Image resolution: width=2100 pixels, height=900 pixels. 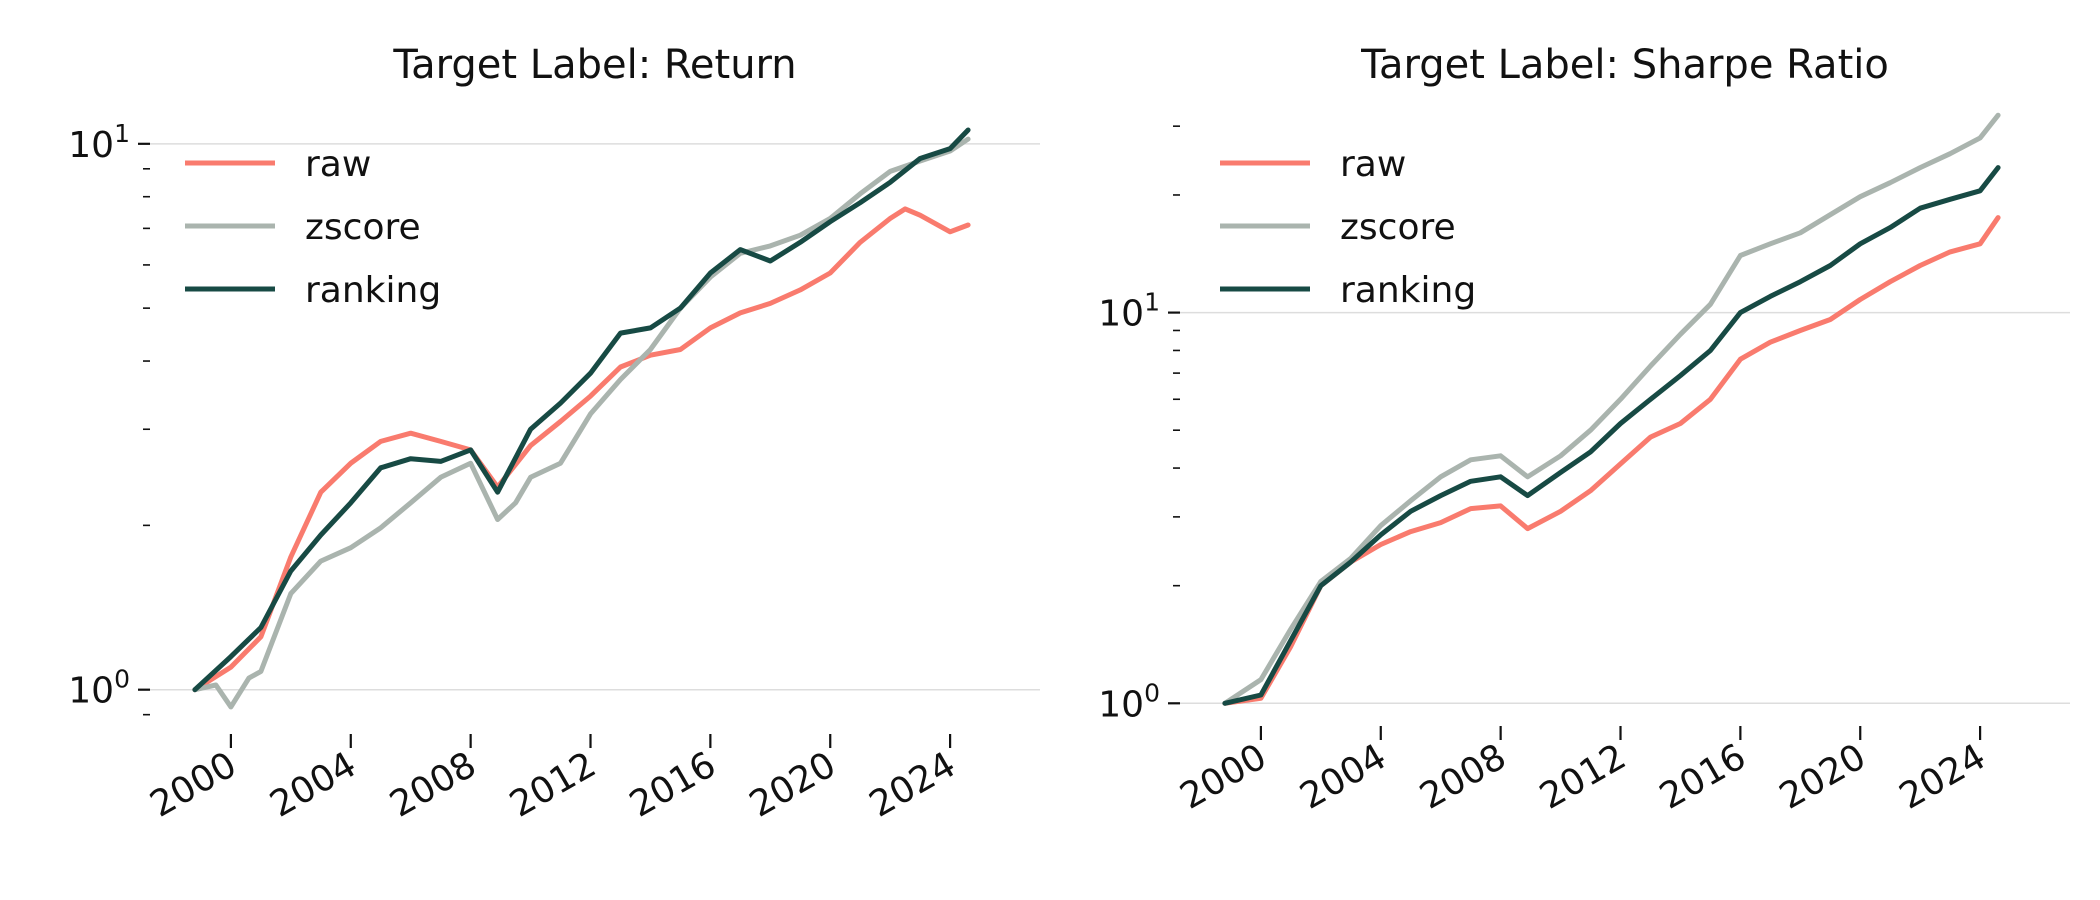 What do you see at coordinates (594, 65) in the screenshot?
I see `chart-title: Target Label: Return` at bounding box center [594, 65].